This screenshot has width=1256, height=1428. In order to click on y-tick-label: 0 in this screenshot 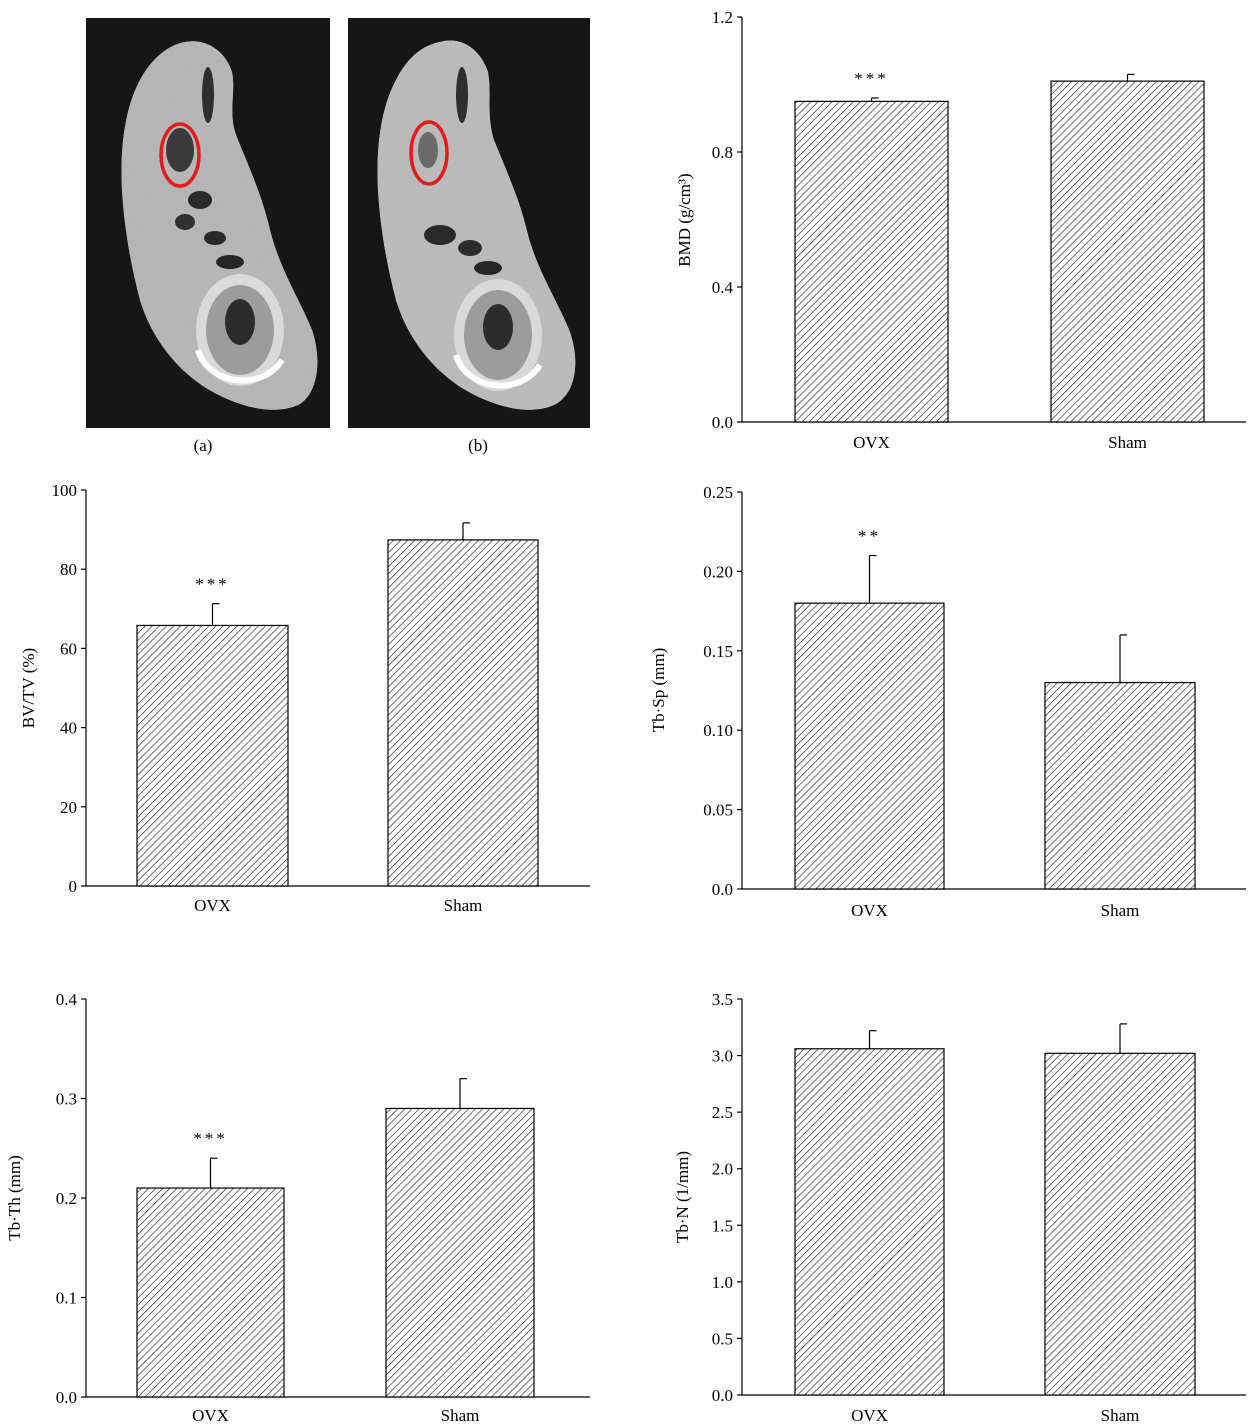, I will do `click(73, 886)`.